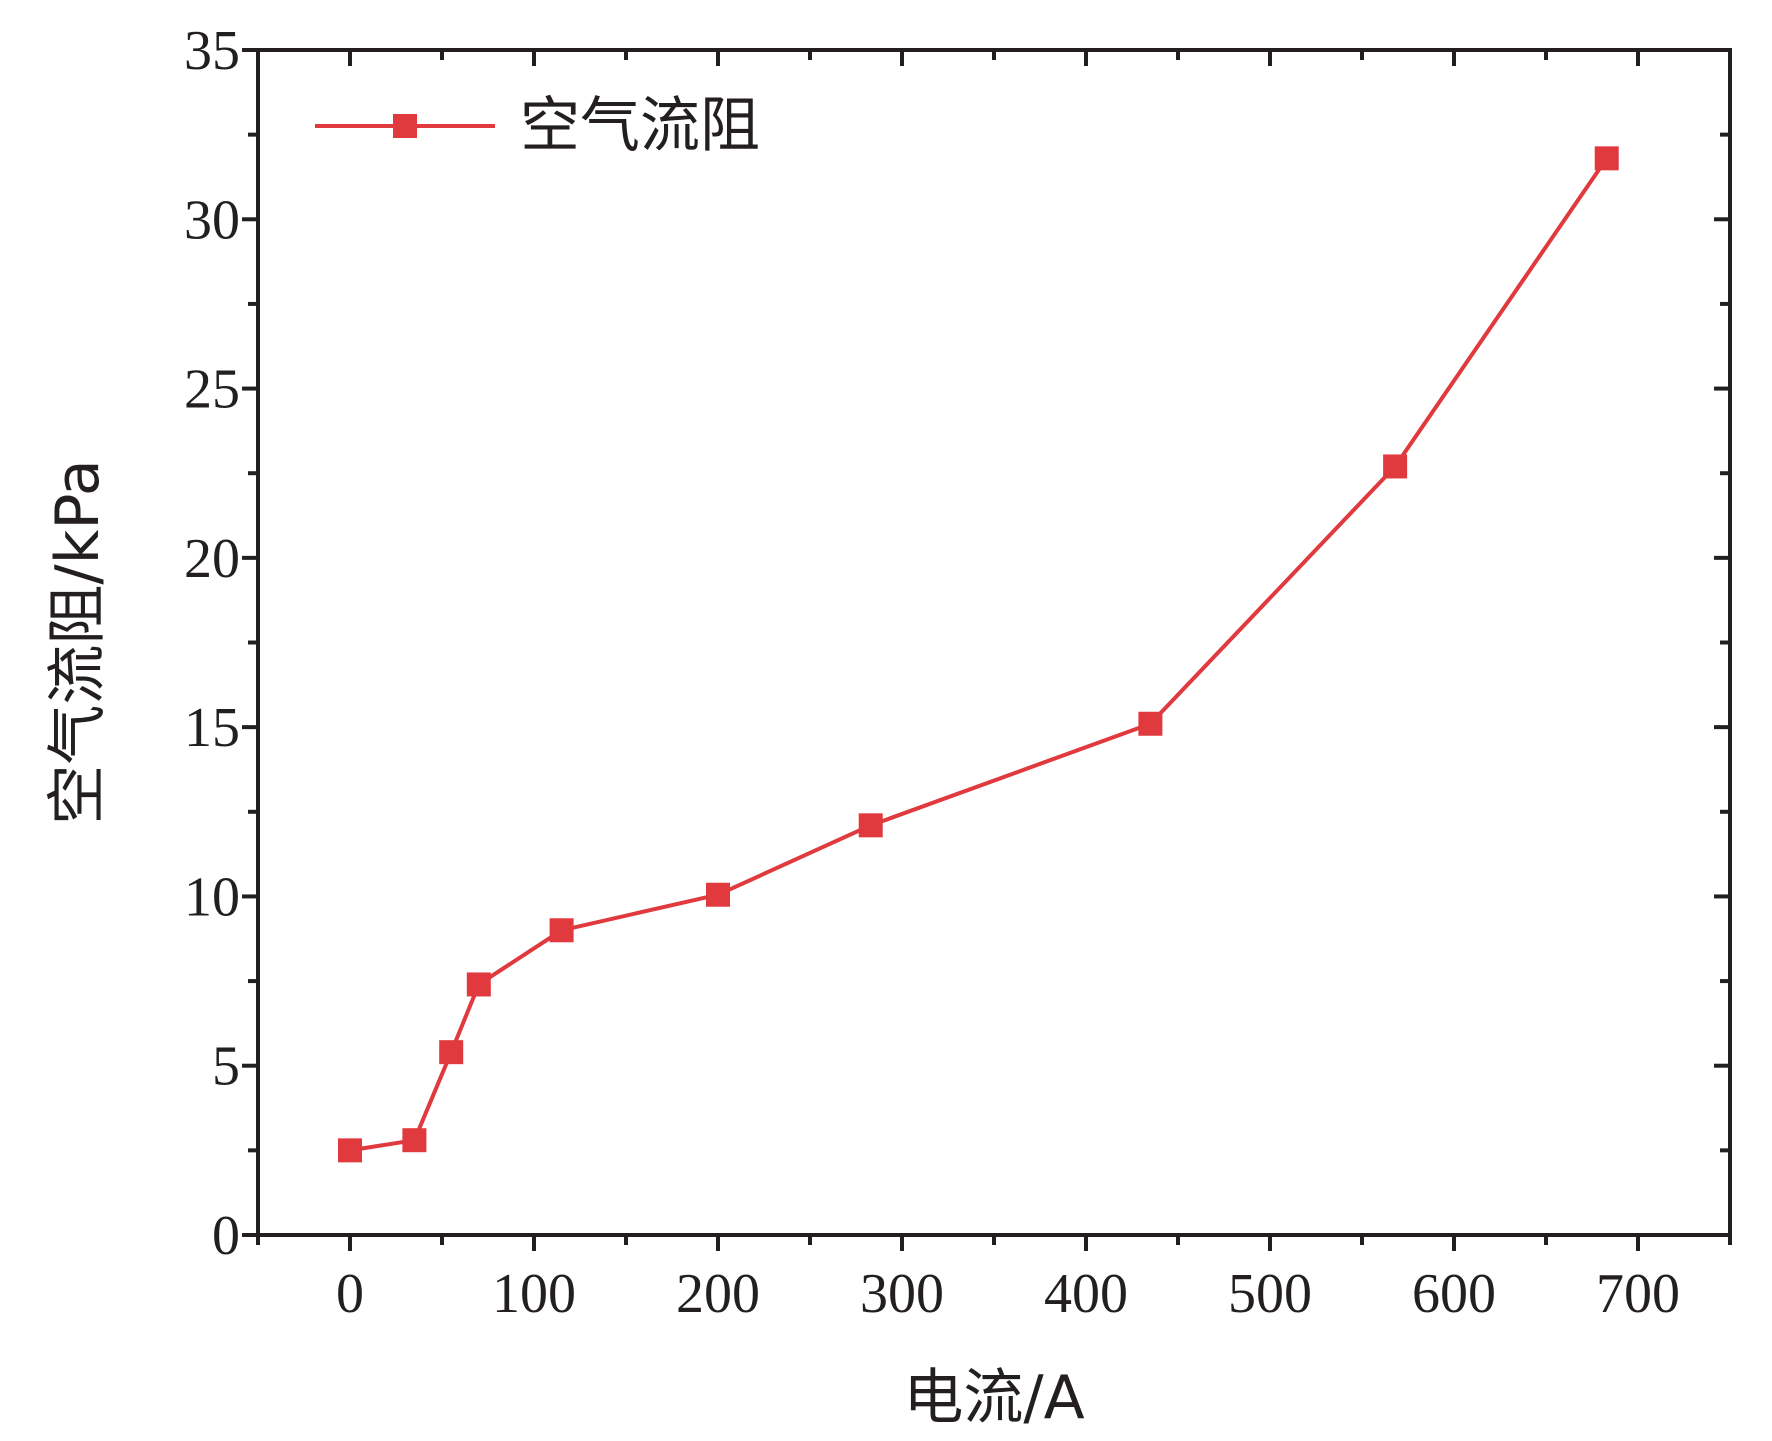 The height and width of the screenshot is (1441, 1772). I want to click on y-axis-title: 空气流阻/kPa, so click(78, 641).